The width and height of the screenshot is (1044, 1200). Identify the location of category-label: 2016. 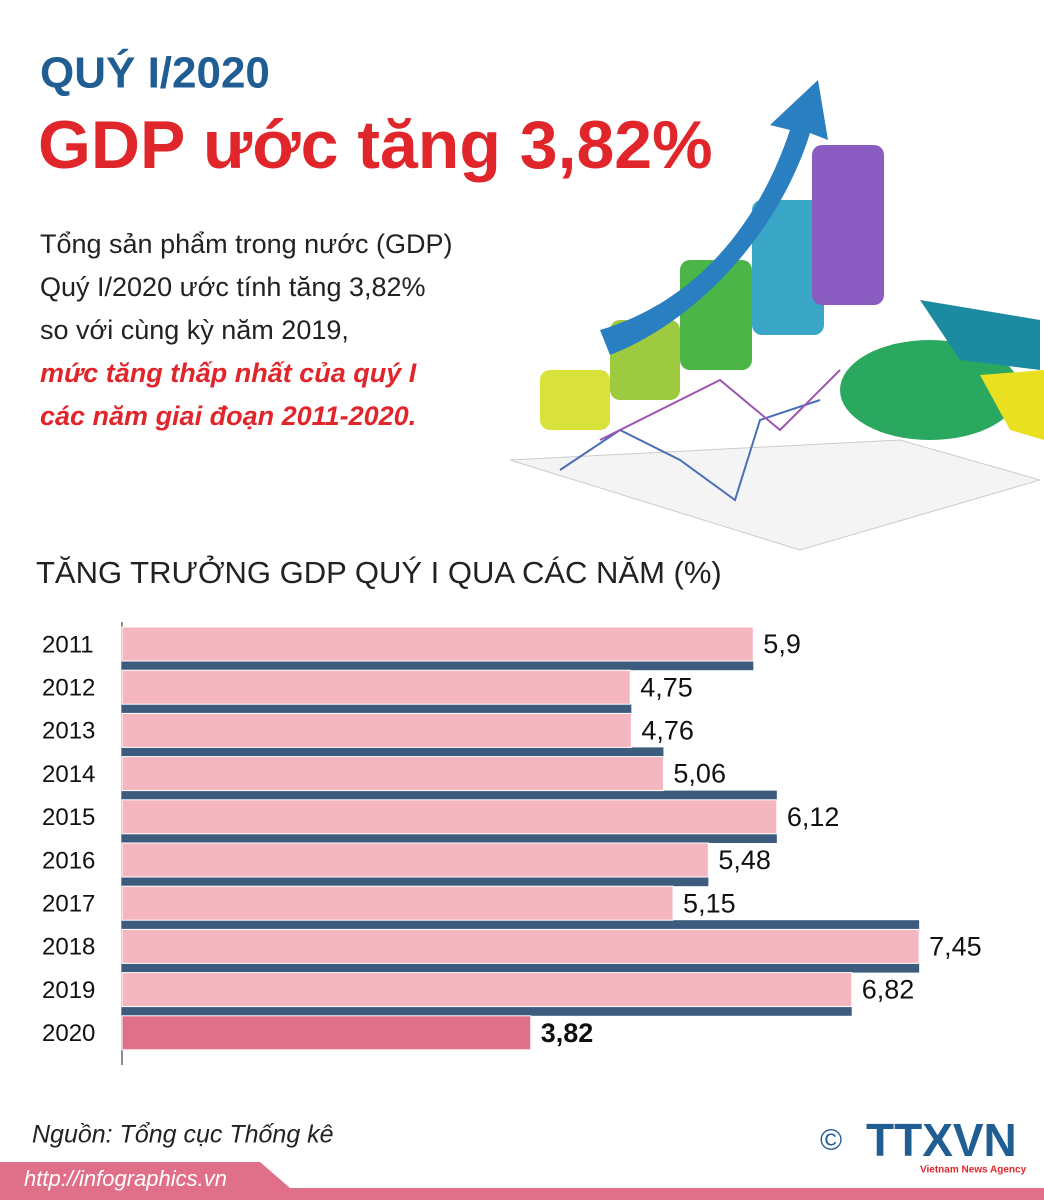
(68, 860).